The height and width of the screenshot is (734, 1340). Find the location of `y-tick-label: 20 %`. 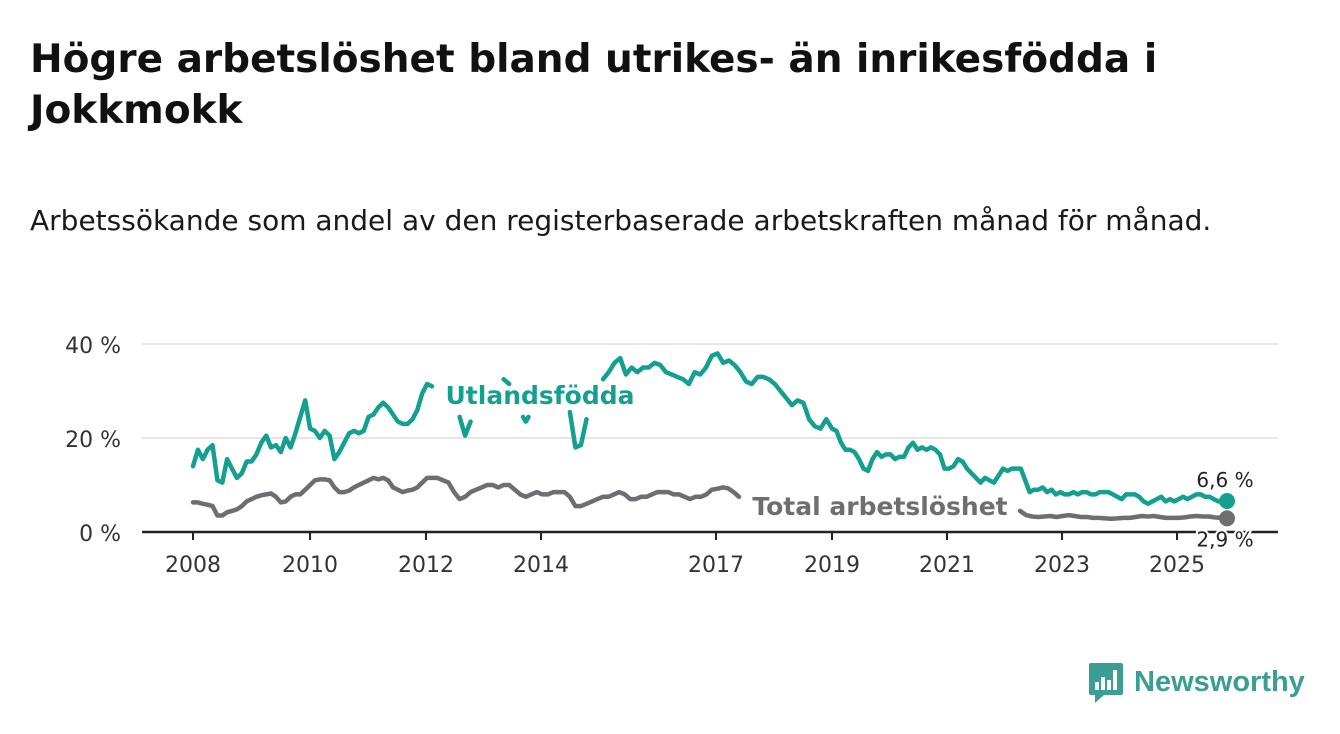

y-tick-label: 20 % is located at coordinates (93, 440).